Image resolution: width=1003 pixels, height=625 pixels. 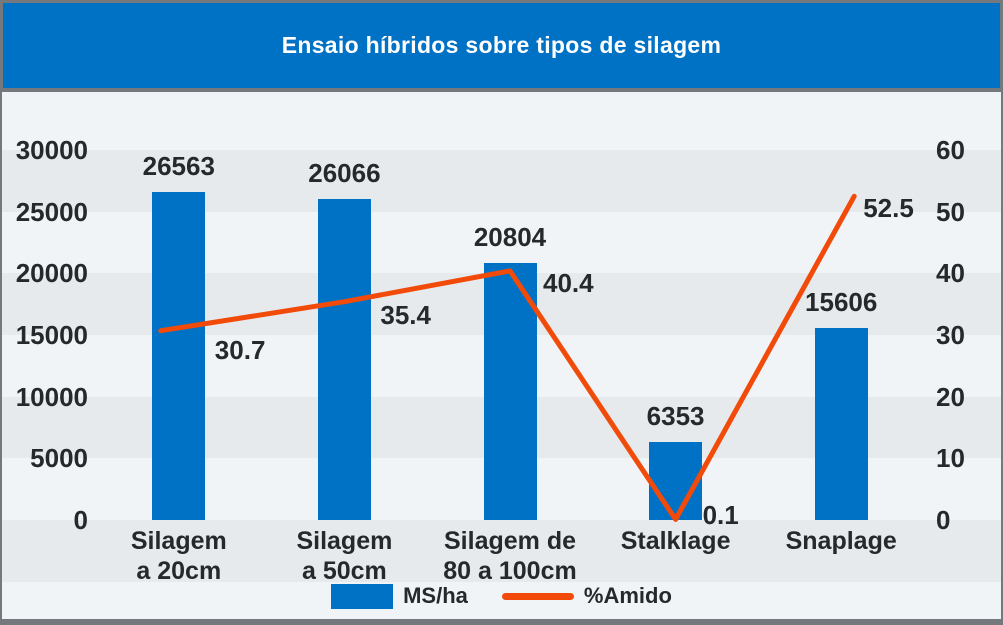 I want to click on line-value-label: 30.7, so click(x=240, y=349).